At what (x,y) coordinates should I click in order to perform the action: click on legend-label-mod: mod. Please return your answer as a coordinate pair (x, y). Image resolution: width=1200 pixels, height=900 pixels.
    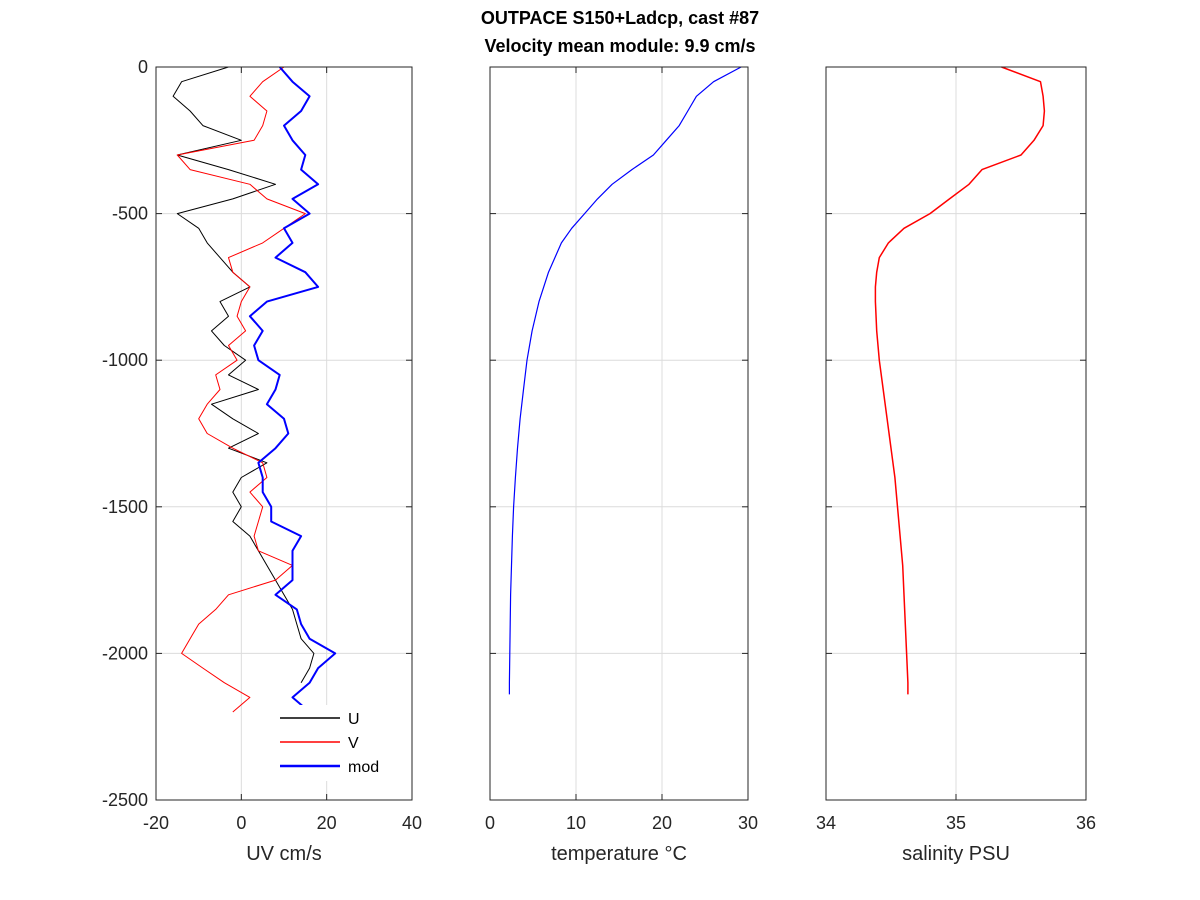
    Looking at the image, I should click on (363, 767).